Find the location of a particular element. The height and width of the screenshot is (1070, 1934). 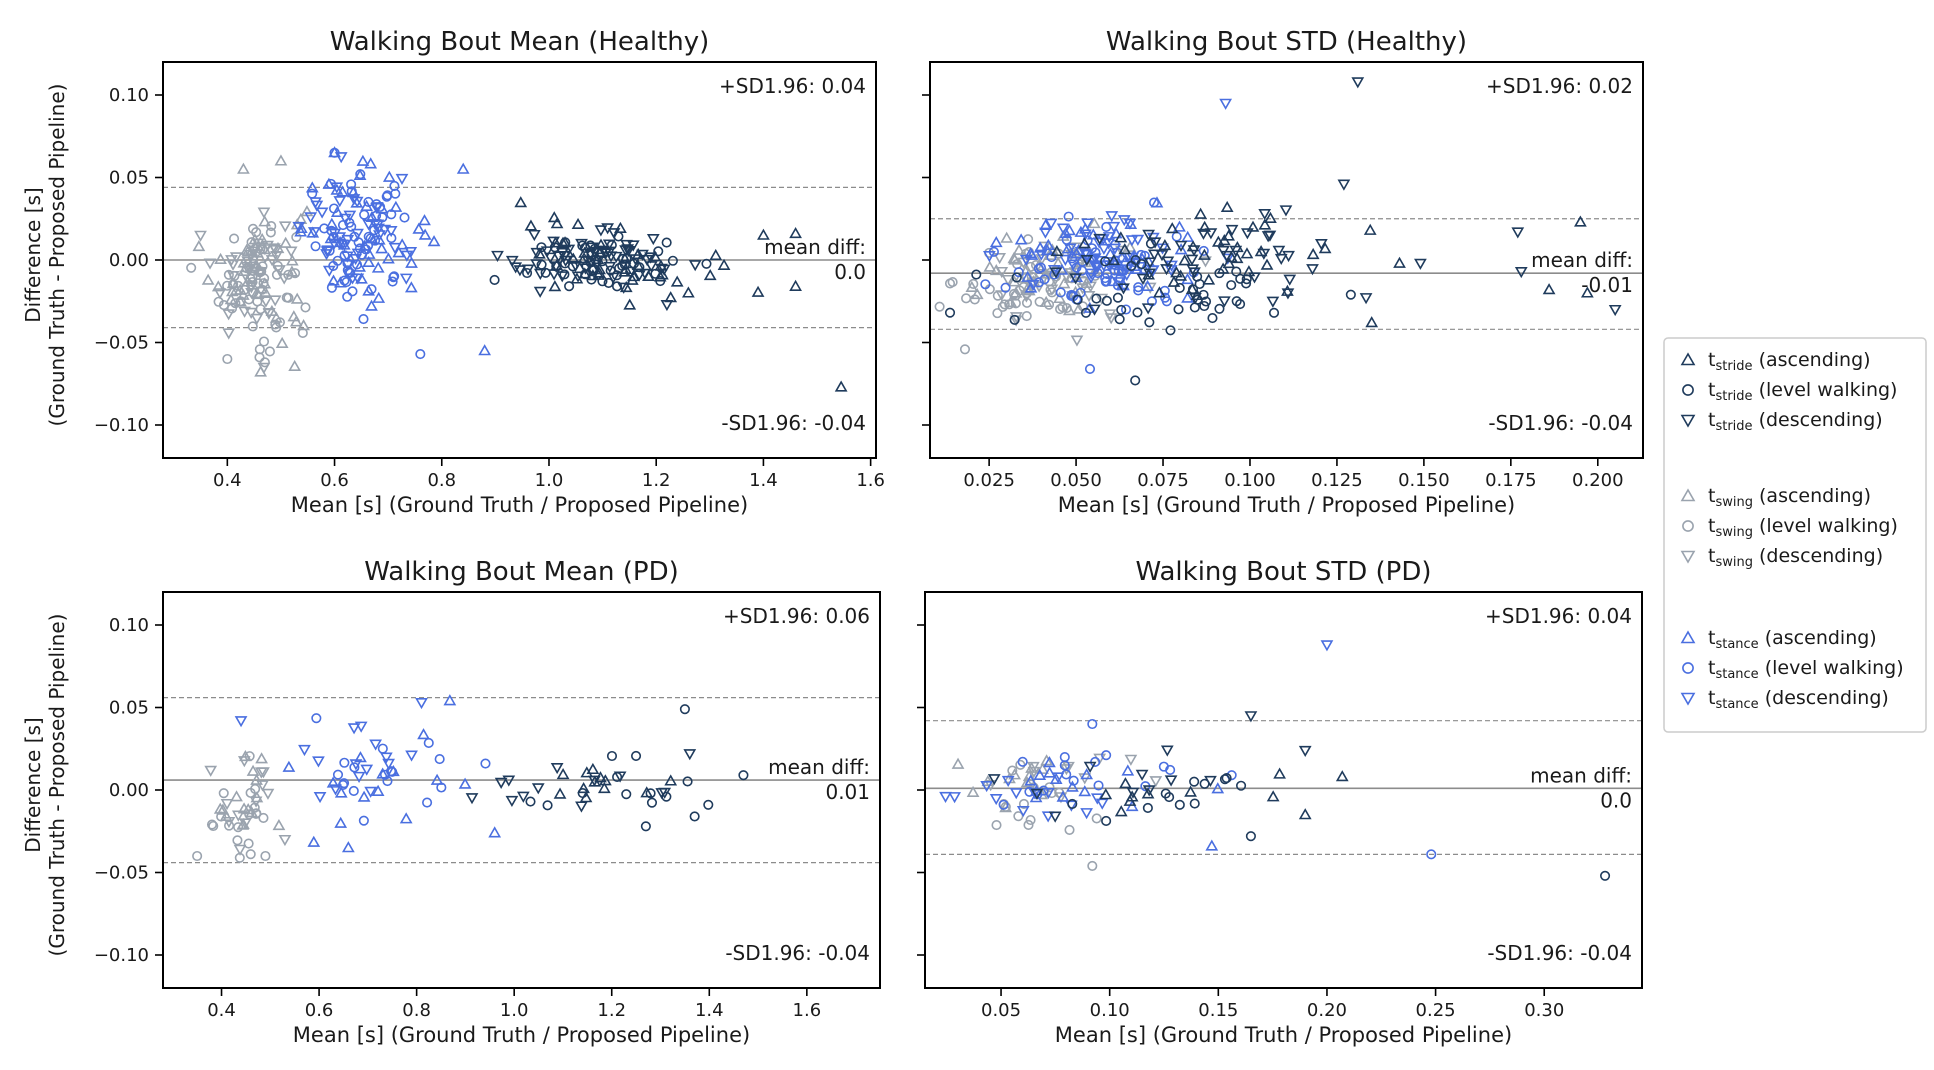

legend-marker-swing-up is located at coordinates (1688, 495).